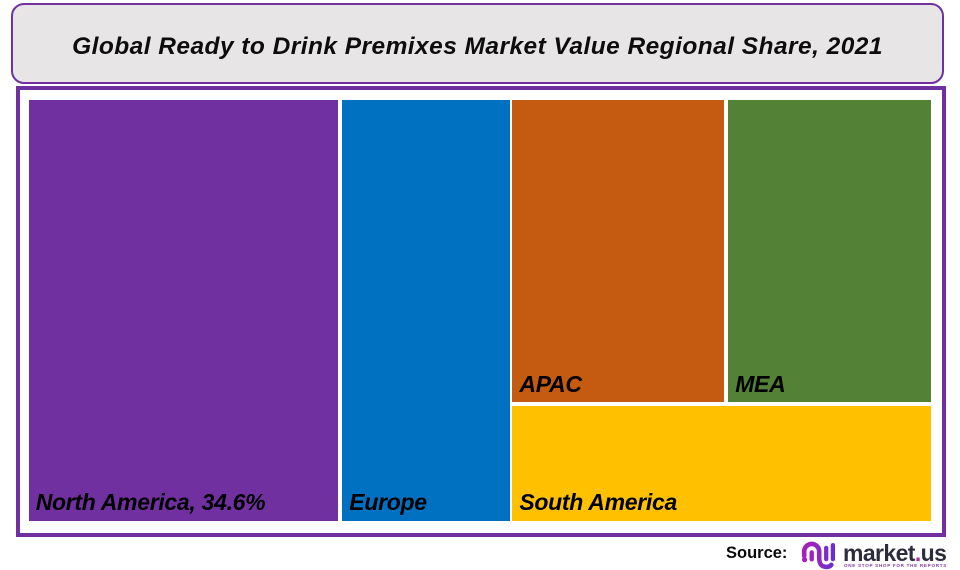 Image resolution: width=960 pixels, height=570 pixels. What do you see at coordinates (721, 463) in the screenshot?
I see `treemap-tile-south-america: South America` at bounding box center [721, 463].